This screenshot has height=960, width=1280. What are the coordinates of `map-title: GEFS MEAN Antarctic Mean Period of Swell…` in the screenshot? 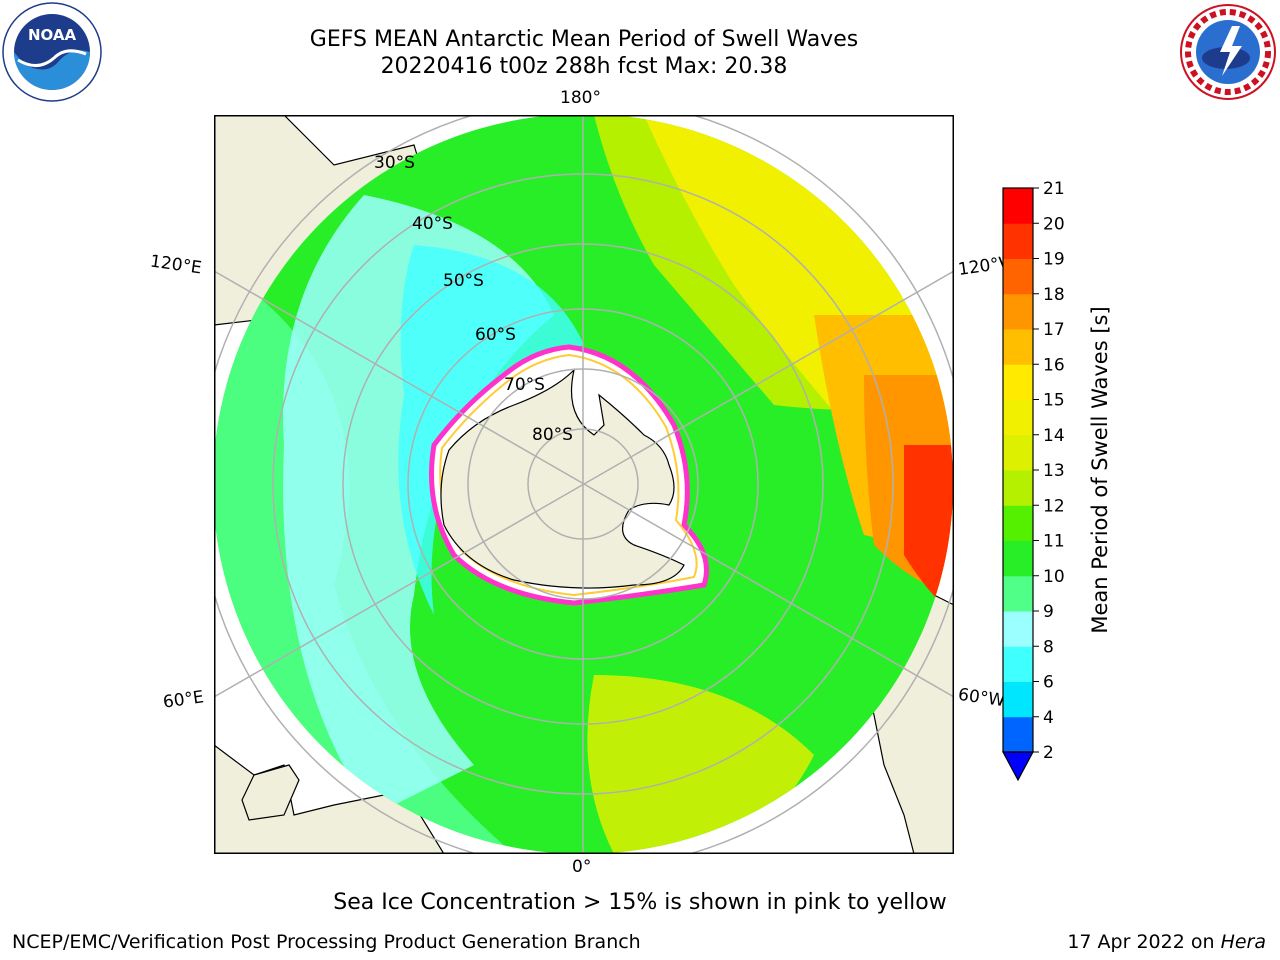 It's located at (584, 39).